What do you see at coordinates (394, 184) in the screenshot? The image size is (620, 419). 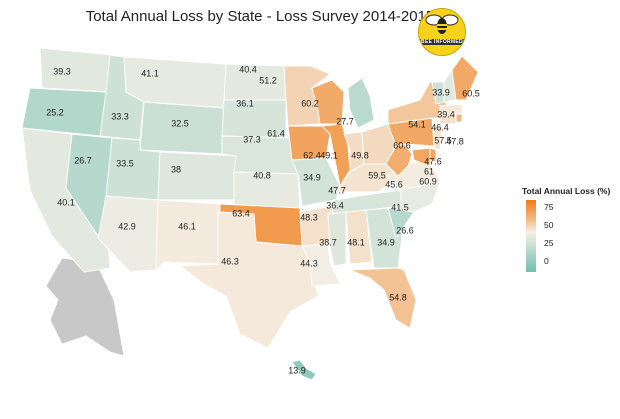 I see `state-value-va: 45.6` at bounding box center [394, 184].